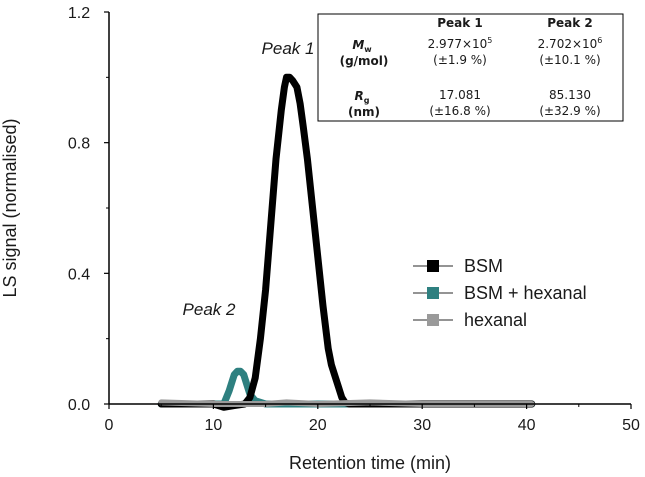 This screenshot has height=477, width=645. What do you see at coordinates (79, 144) in the screenshot?
I see `y-tick-label: 0.8` at bounding box center [79, 144].